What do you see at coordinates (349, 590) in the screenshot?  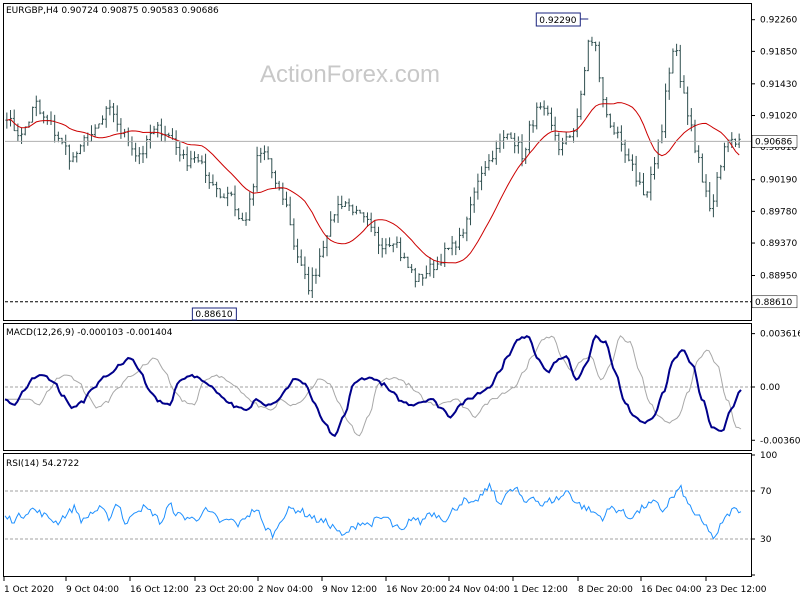 I see `time-tick-label: 9 Nov 12:00` at bounding box center [349, 590].